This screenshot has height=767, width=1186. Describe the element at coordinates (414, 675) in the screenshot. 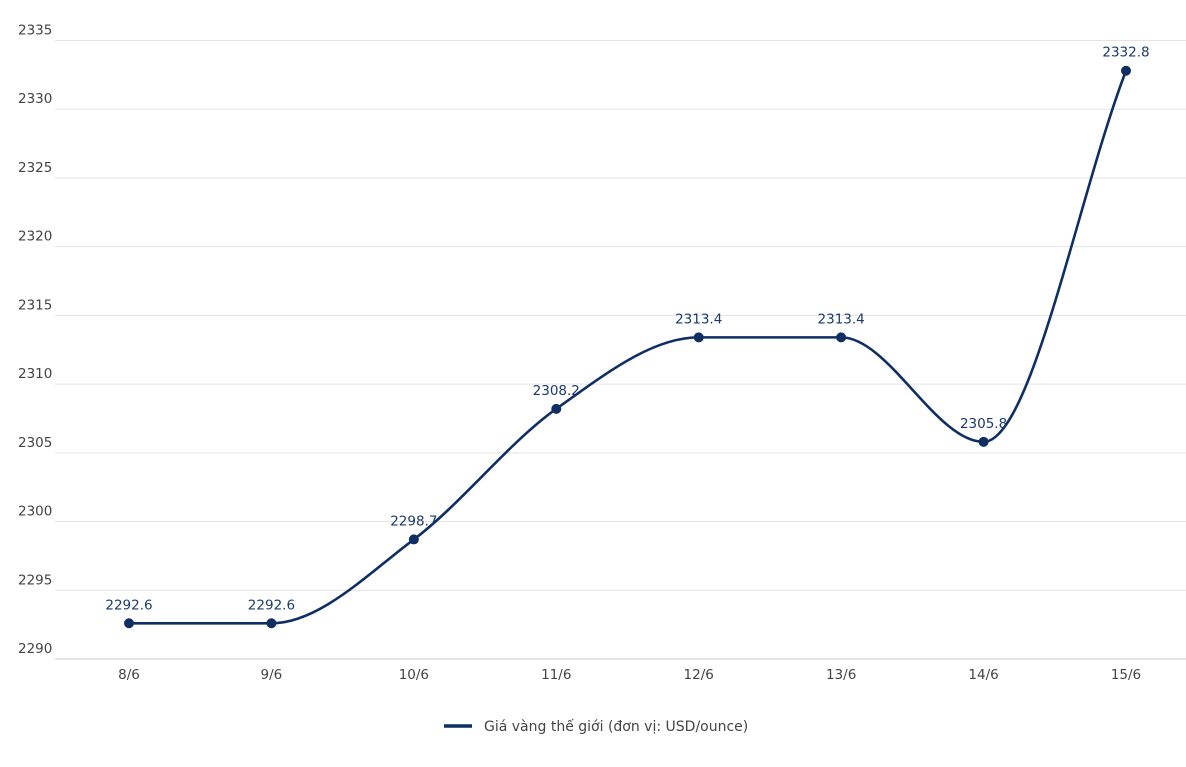

I see `x-tick-label: 10/6` at that location.